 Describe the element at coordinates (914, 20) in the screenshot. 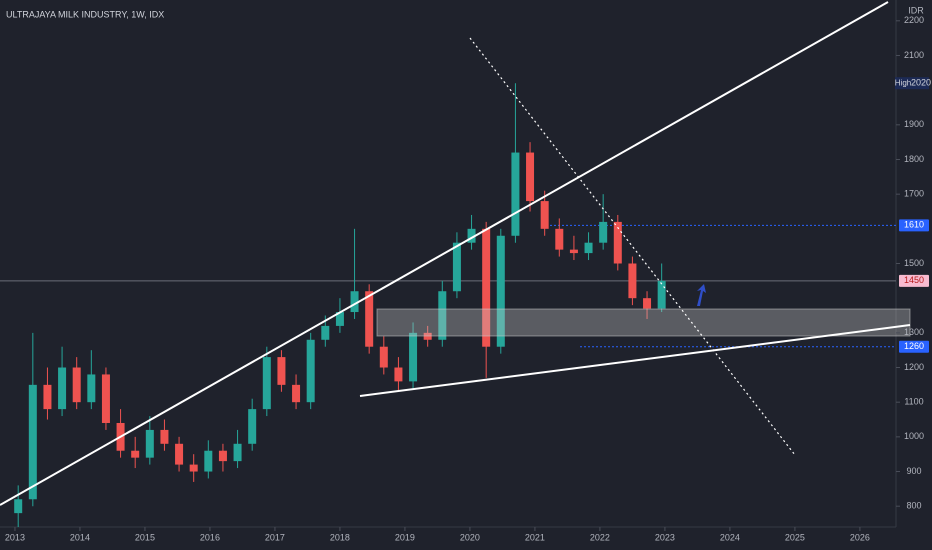

I see `y-tick-label: 2200` at that location.